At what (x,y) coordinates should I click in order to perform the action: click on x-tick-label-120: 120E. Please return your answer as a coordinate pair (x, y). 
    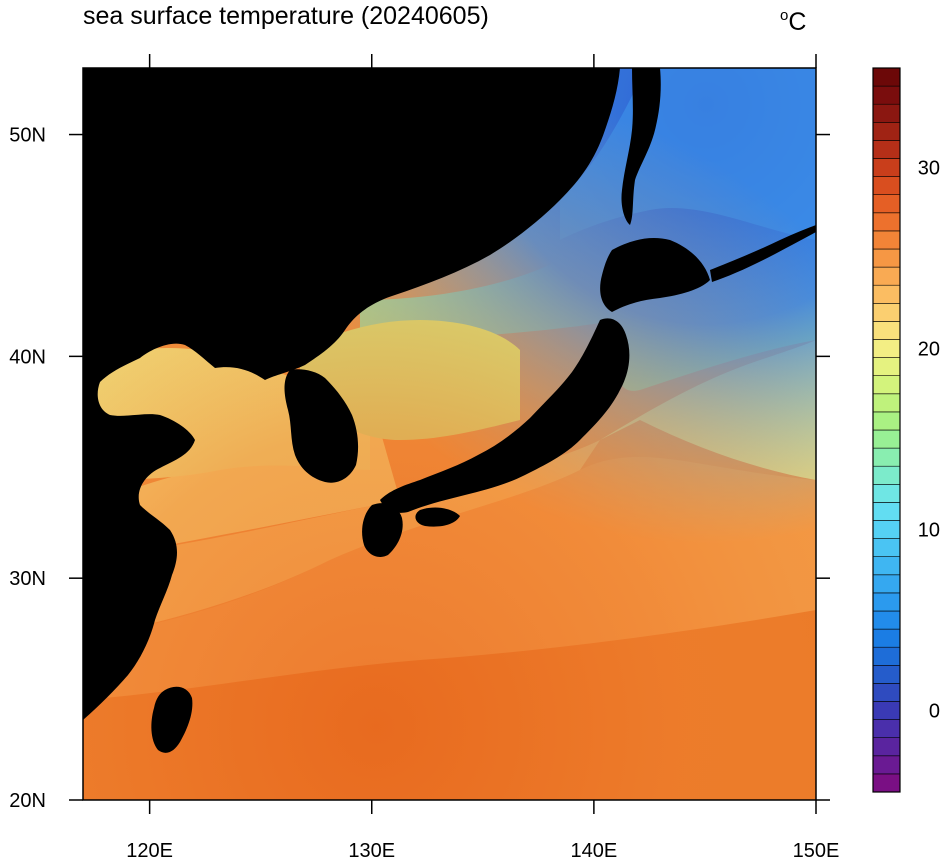
    Looking at the image, I should click on (149, 849).